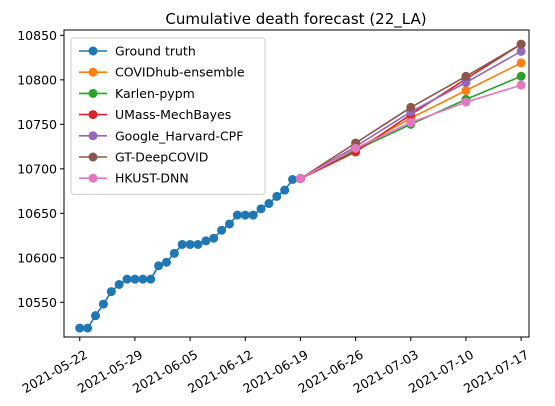 Image resolution: width=555 pixels, height=406 pixels. What do you see at coordinates (37, 302) in the screenshot?
I see `y-tick-label: 10550` at bounding box center [37, 302].